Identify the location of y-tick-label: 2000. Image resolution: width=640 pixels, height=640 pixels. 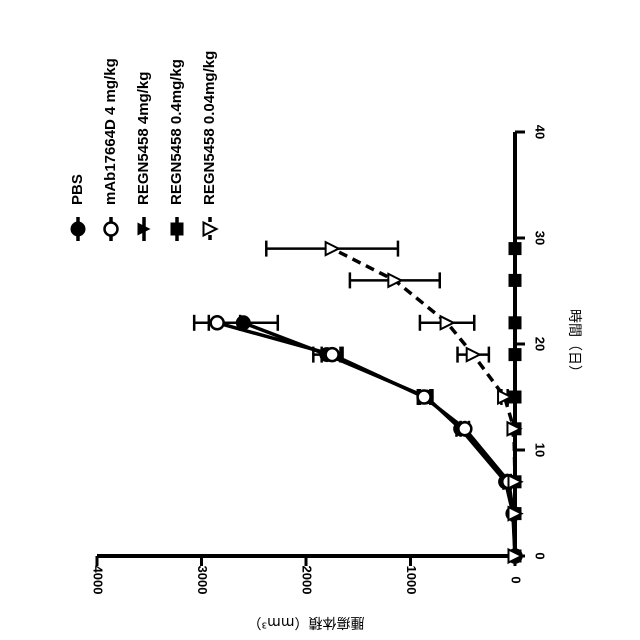
(307, 580).